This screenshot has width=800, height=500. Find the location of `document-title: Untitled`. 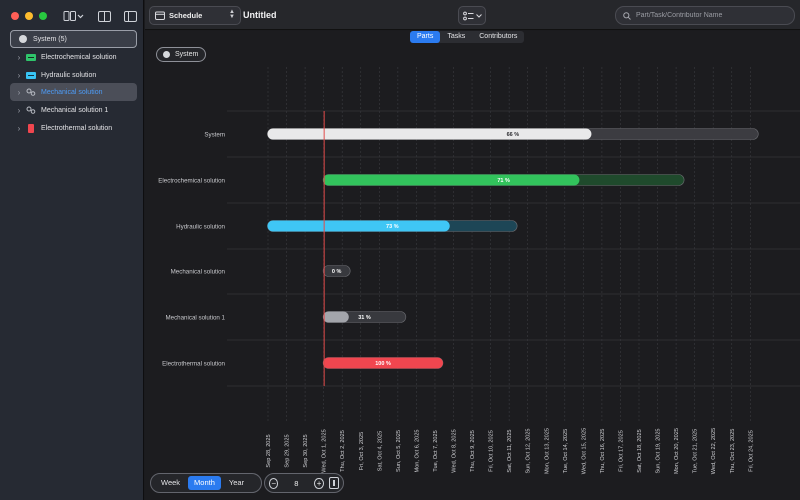

document-title: Untitled is located at coordinates (260, 15).